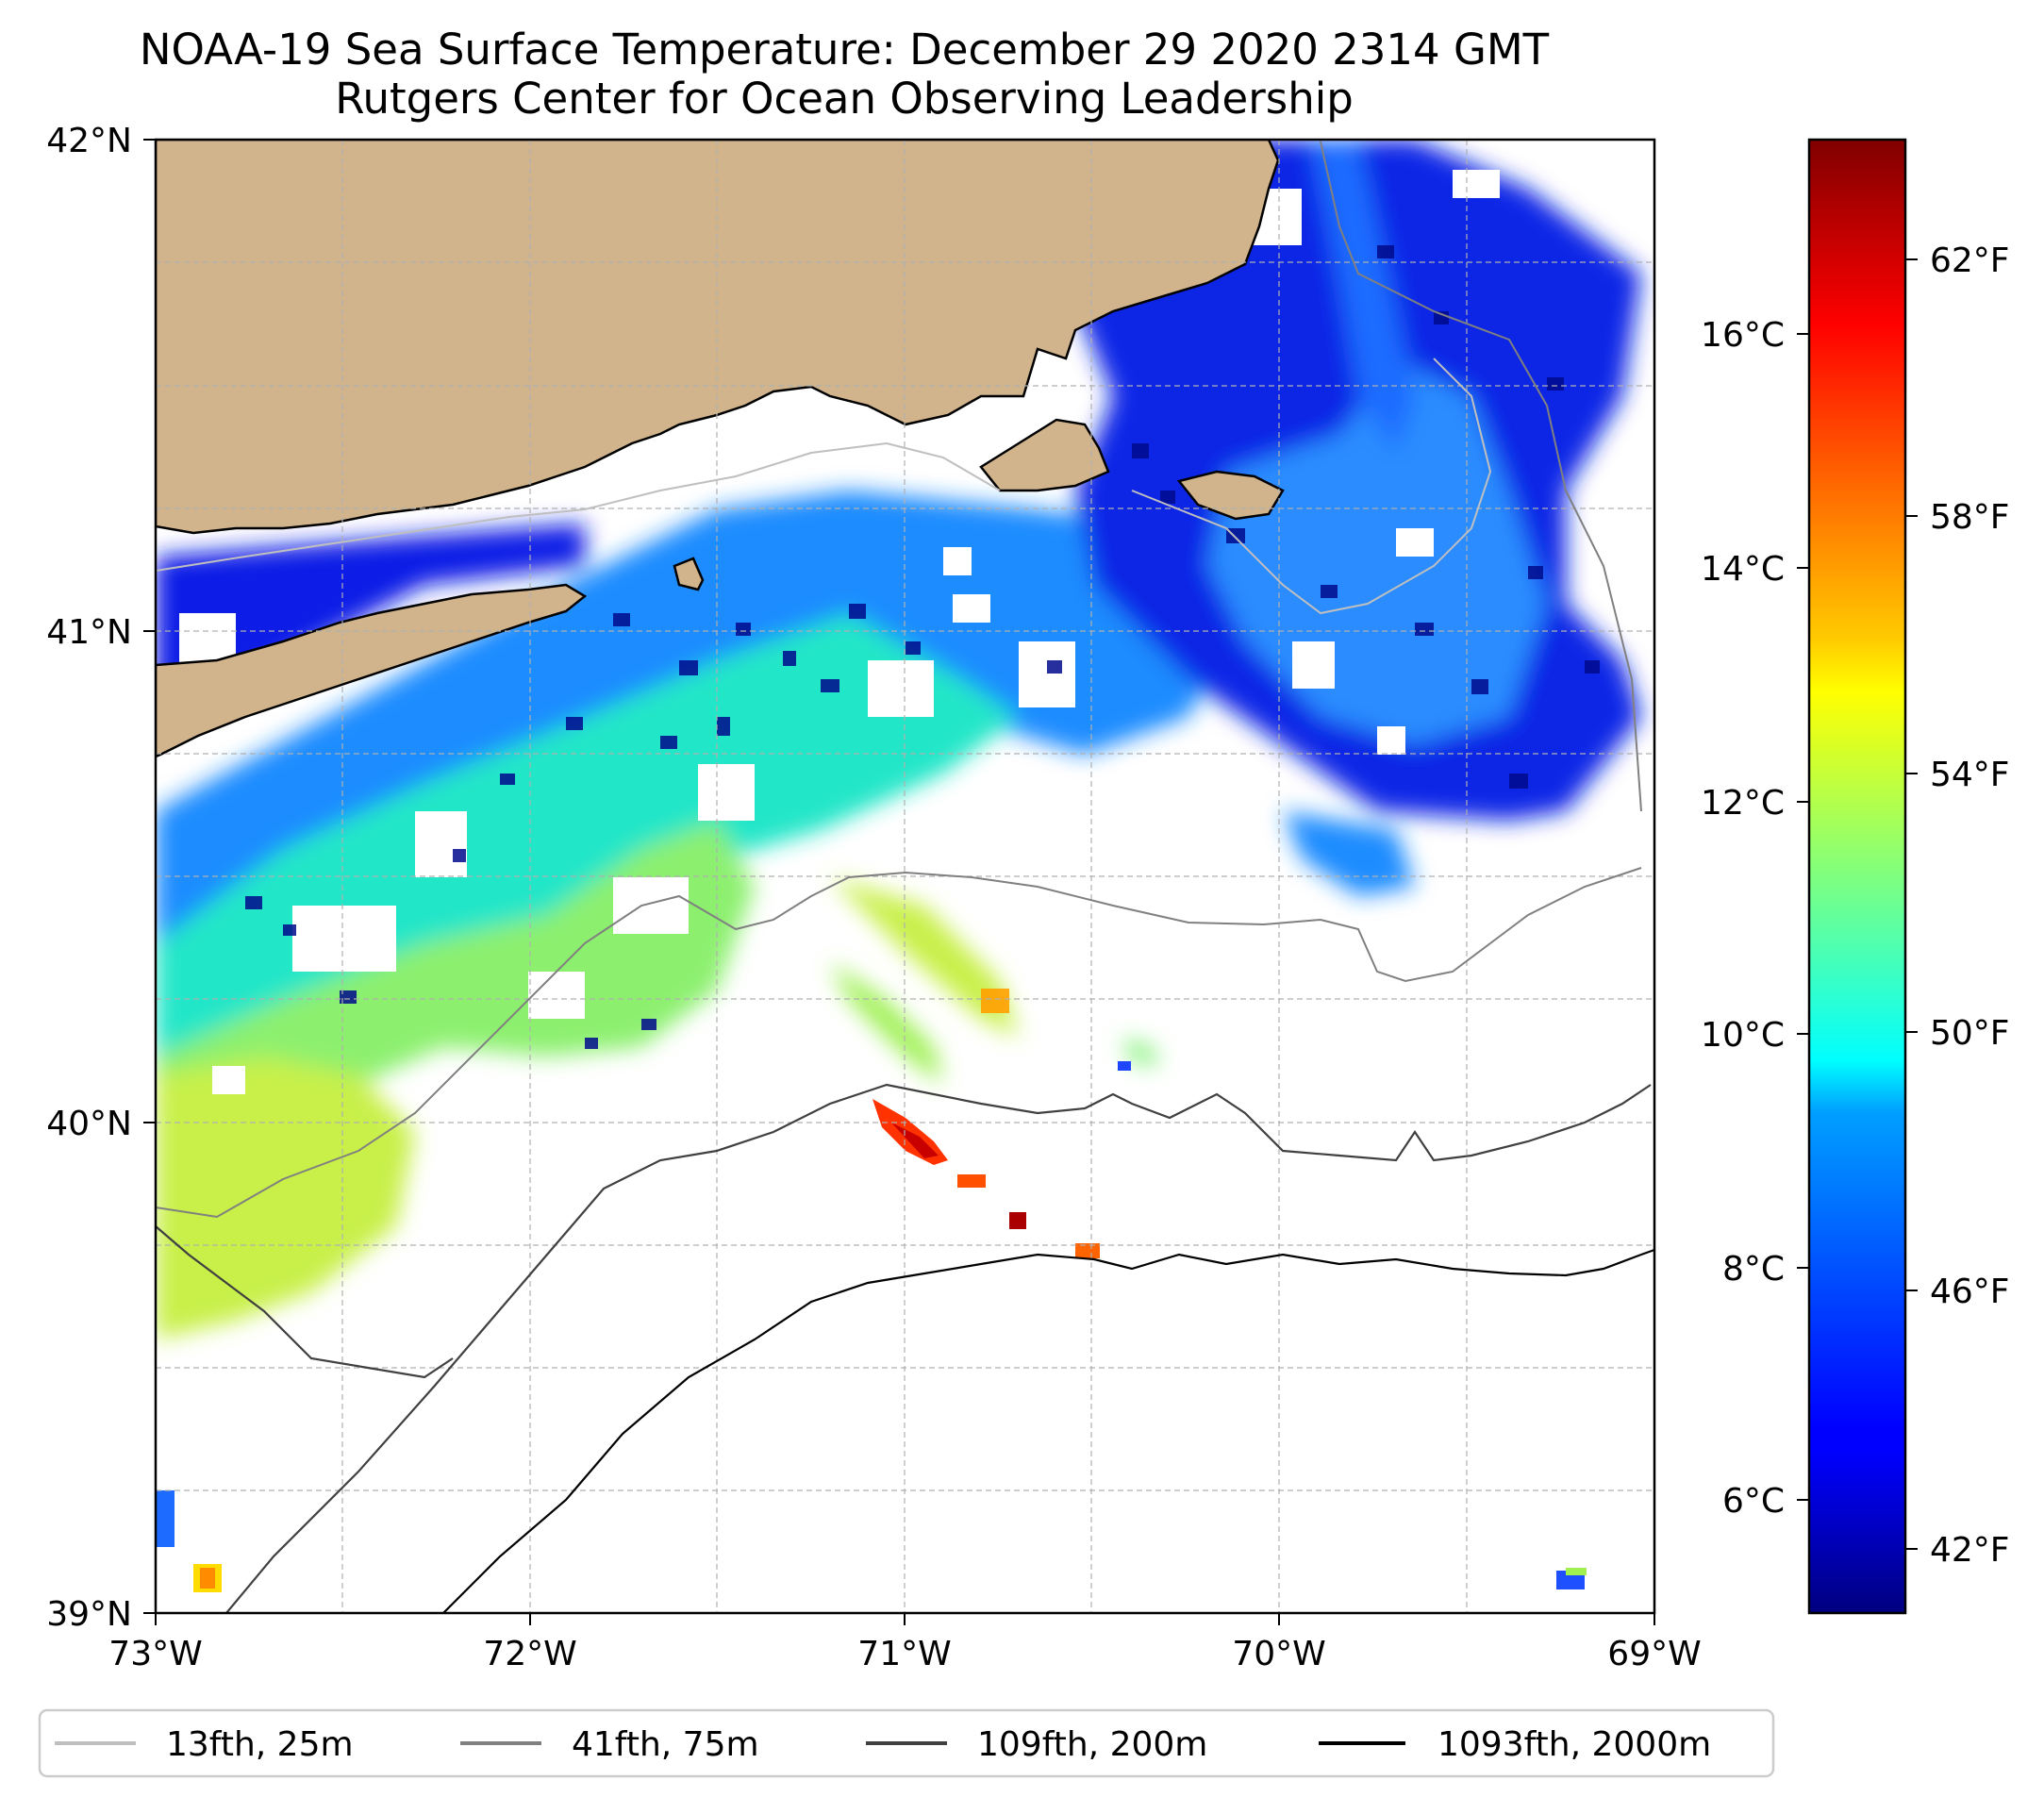 The image size is (2044, 1797). Describe the element at coordinates (1743, 335) in the screenshot. I see `celsius-label-16: 16°C` at that location.